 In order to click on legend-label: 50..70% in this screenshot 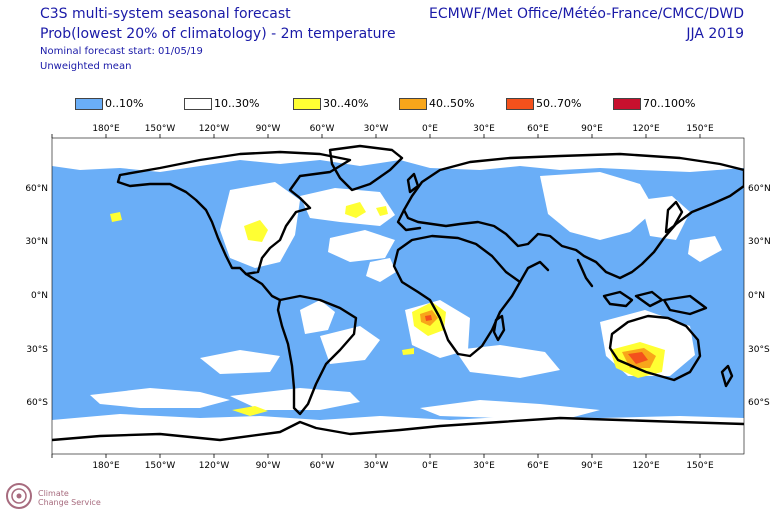, I will do `click(559, 103)`.